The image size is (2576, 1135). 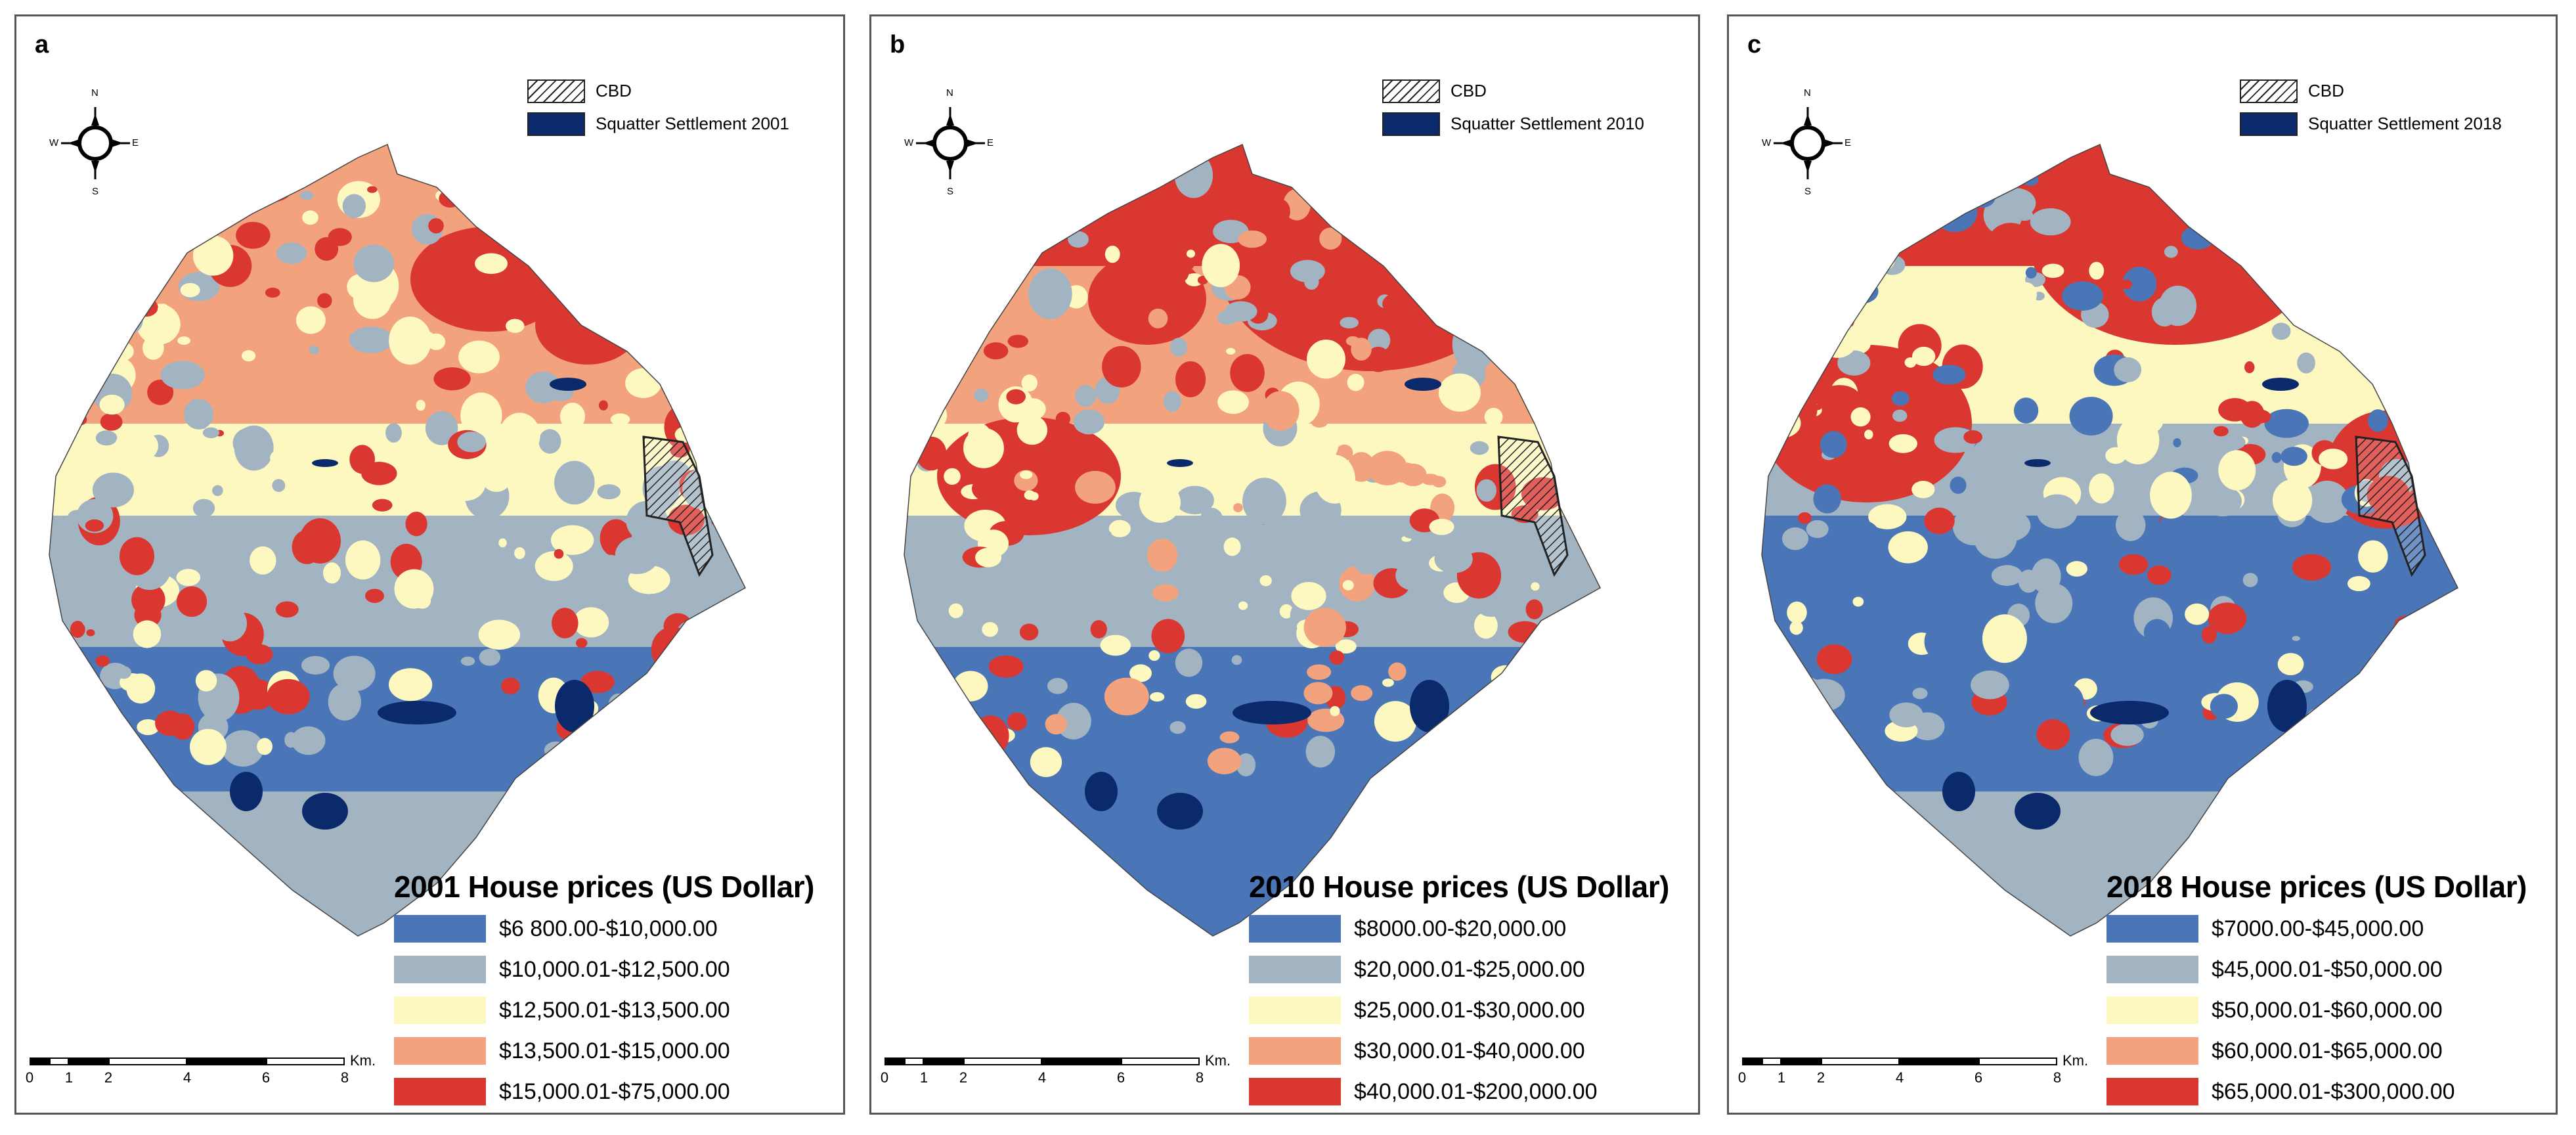 I want to click on legend-squatter: Squatter Settlement 2018, so click(x=2391, y=127).